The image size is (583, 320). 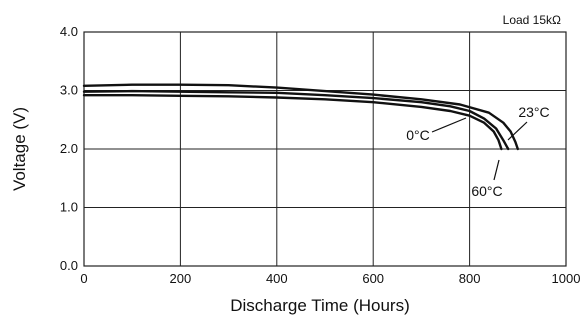 What do you see at coordinates (19, 149) in the screenshot?
I see `y-axis-label: Voltage (V)` at bounding box center [19, 149].